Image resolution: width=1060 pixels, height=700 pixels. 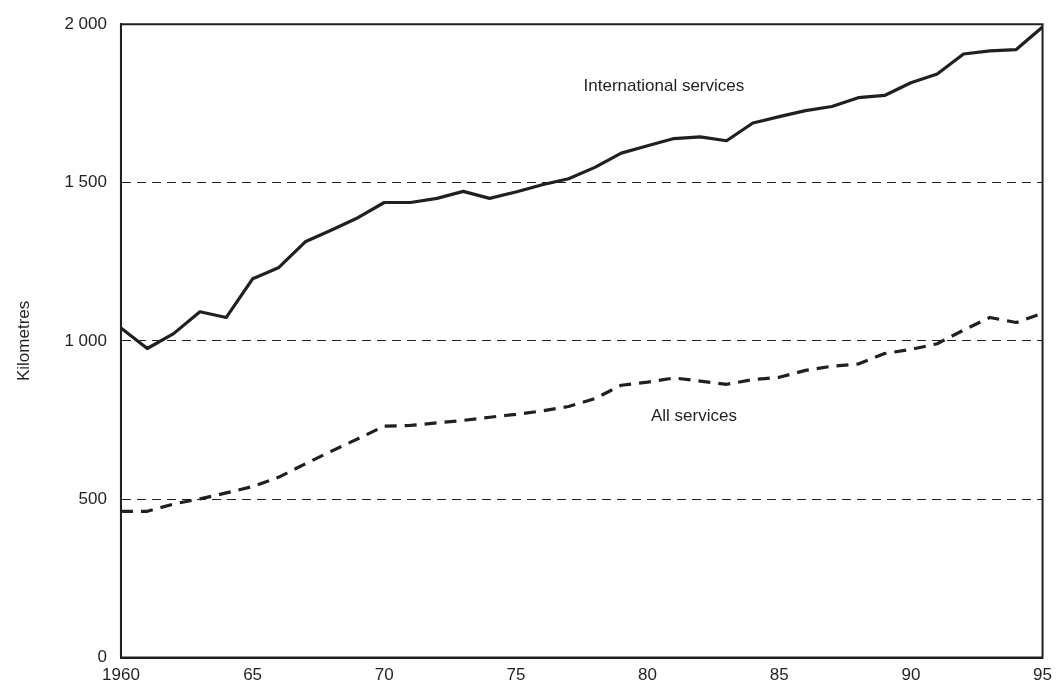 What do you see at coordinates (384, 675) in the screenshot?
I see `x-tick-label: 70` at bounding box center [384, 675].